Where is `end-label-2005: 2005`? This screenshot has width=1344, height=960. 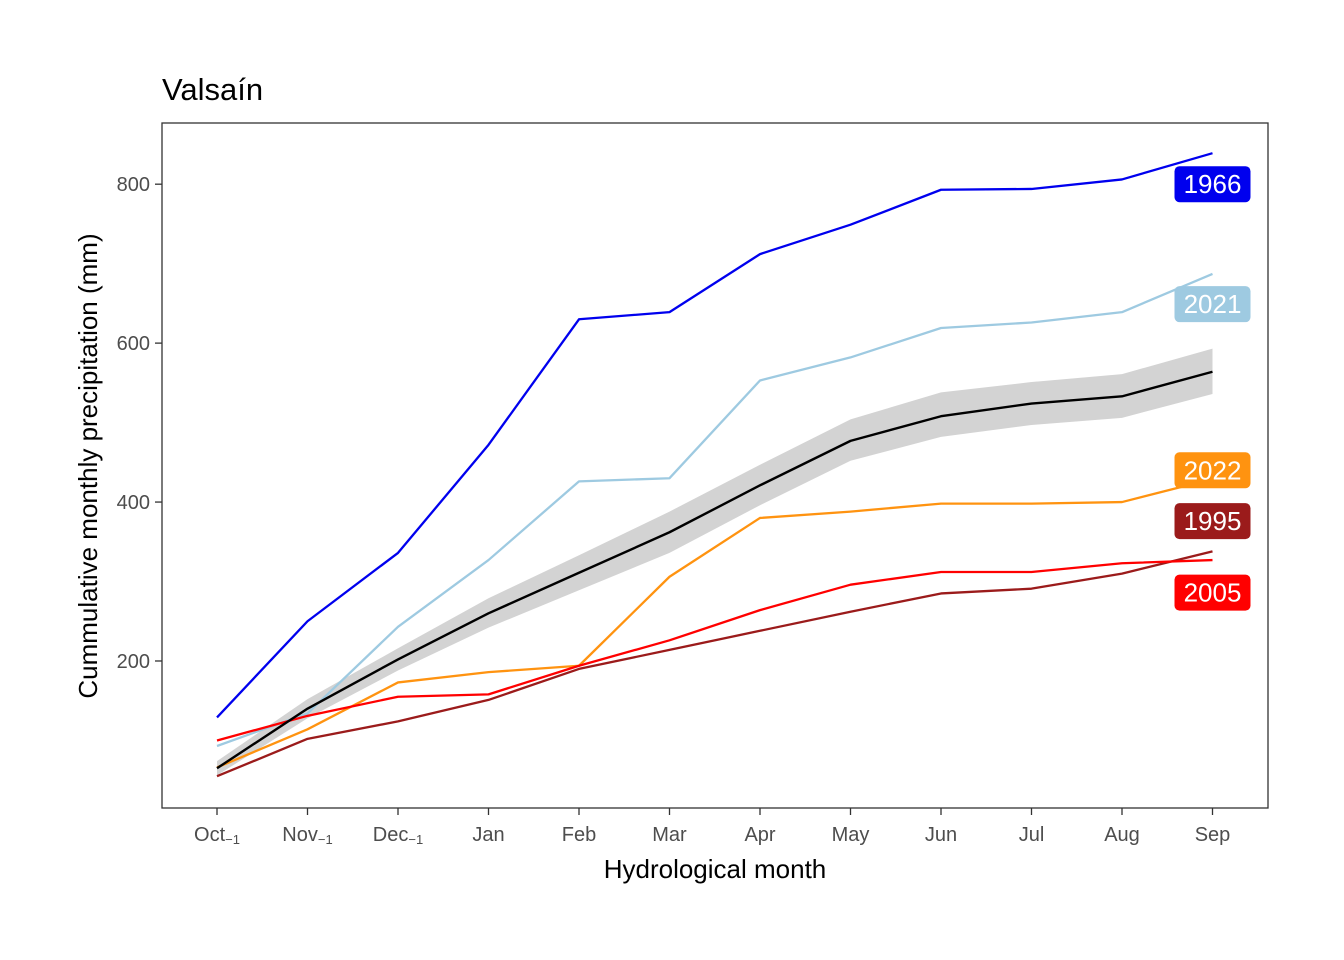 end-label-2005: 2005 is located at coordinates (1212, 592).